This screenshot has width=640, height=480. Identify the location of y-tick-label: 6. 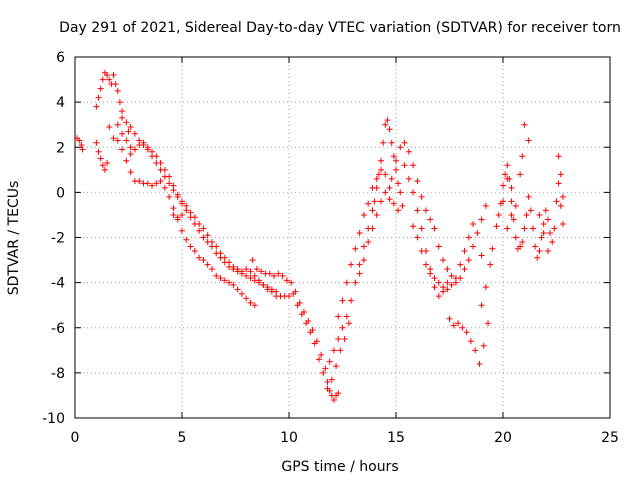
(60, 58).